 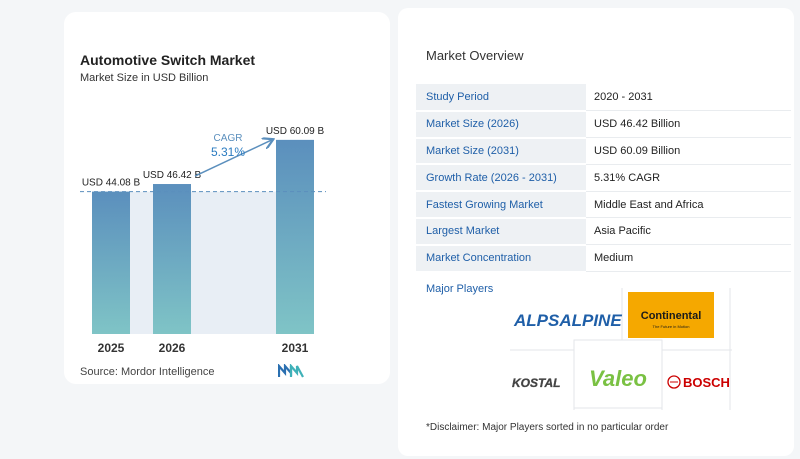 I want to click on overview-row-key: Market Concentration, so click(x=501, y=258).